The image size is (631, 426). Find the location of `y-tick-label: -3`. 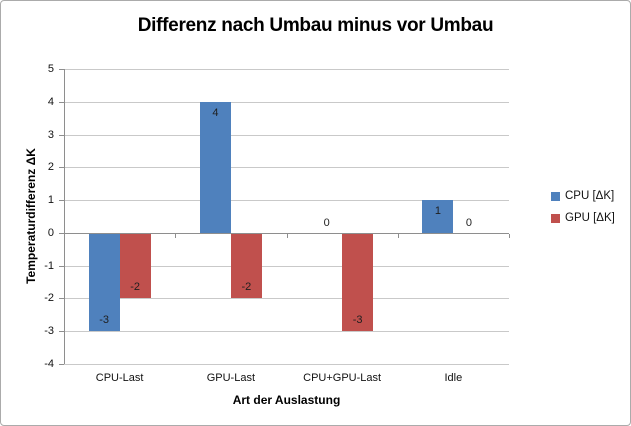

y-tick-label: -3 is located at coordinates (49, 331).